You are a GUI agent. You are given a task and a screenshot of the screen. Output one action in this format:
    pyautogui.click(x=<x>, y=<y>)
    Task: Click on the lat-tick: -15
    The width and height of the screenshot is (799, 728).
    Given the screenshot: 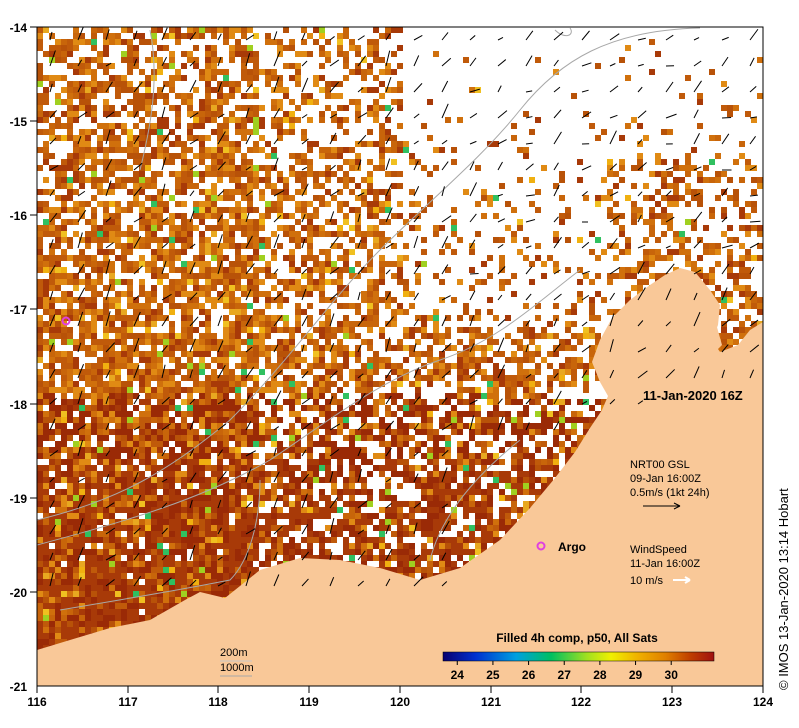 What is the action you would take?
    pyautogui.click(x=19, y=122)
    